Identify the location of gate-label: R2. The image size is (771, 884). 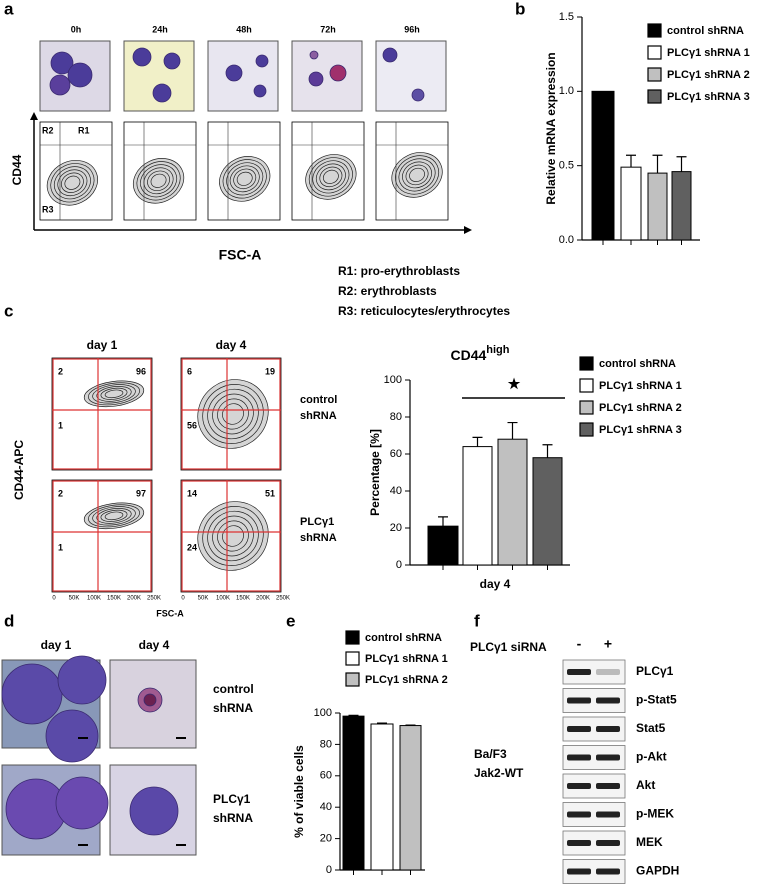
(48, 130).